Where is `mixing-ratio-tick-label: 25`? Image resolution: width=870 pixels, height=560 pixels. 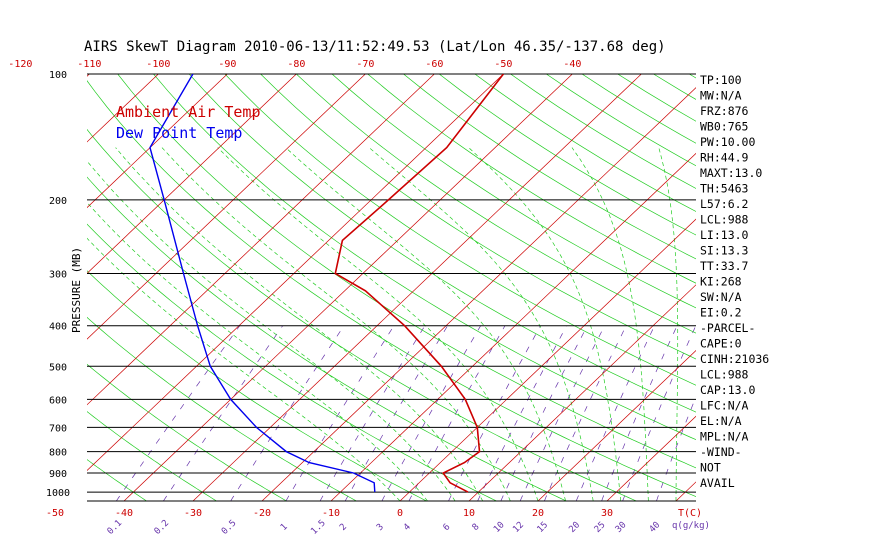
mixing-ratio-tick-label: 25 is located at coordinates (600, 527).